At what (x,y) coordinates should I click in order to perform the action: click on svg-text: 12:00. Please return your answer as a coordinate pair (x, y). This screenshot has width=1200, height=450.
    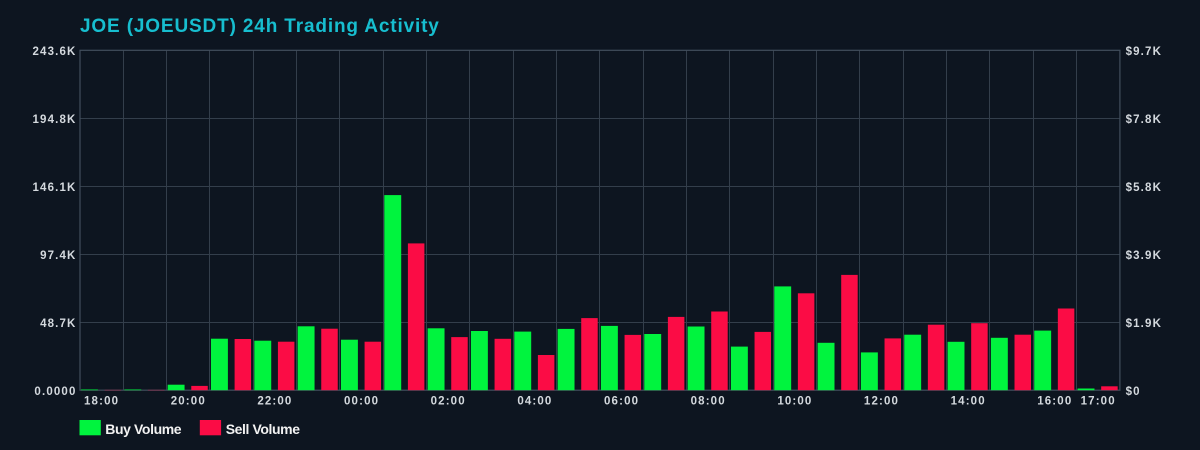
    Looking at the image, I should click on (881, 402).